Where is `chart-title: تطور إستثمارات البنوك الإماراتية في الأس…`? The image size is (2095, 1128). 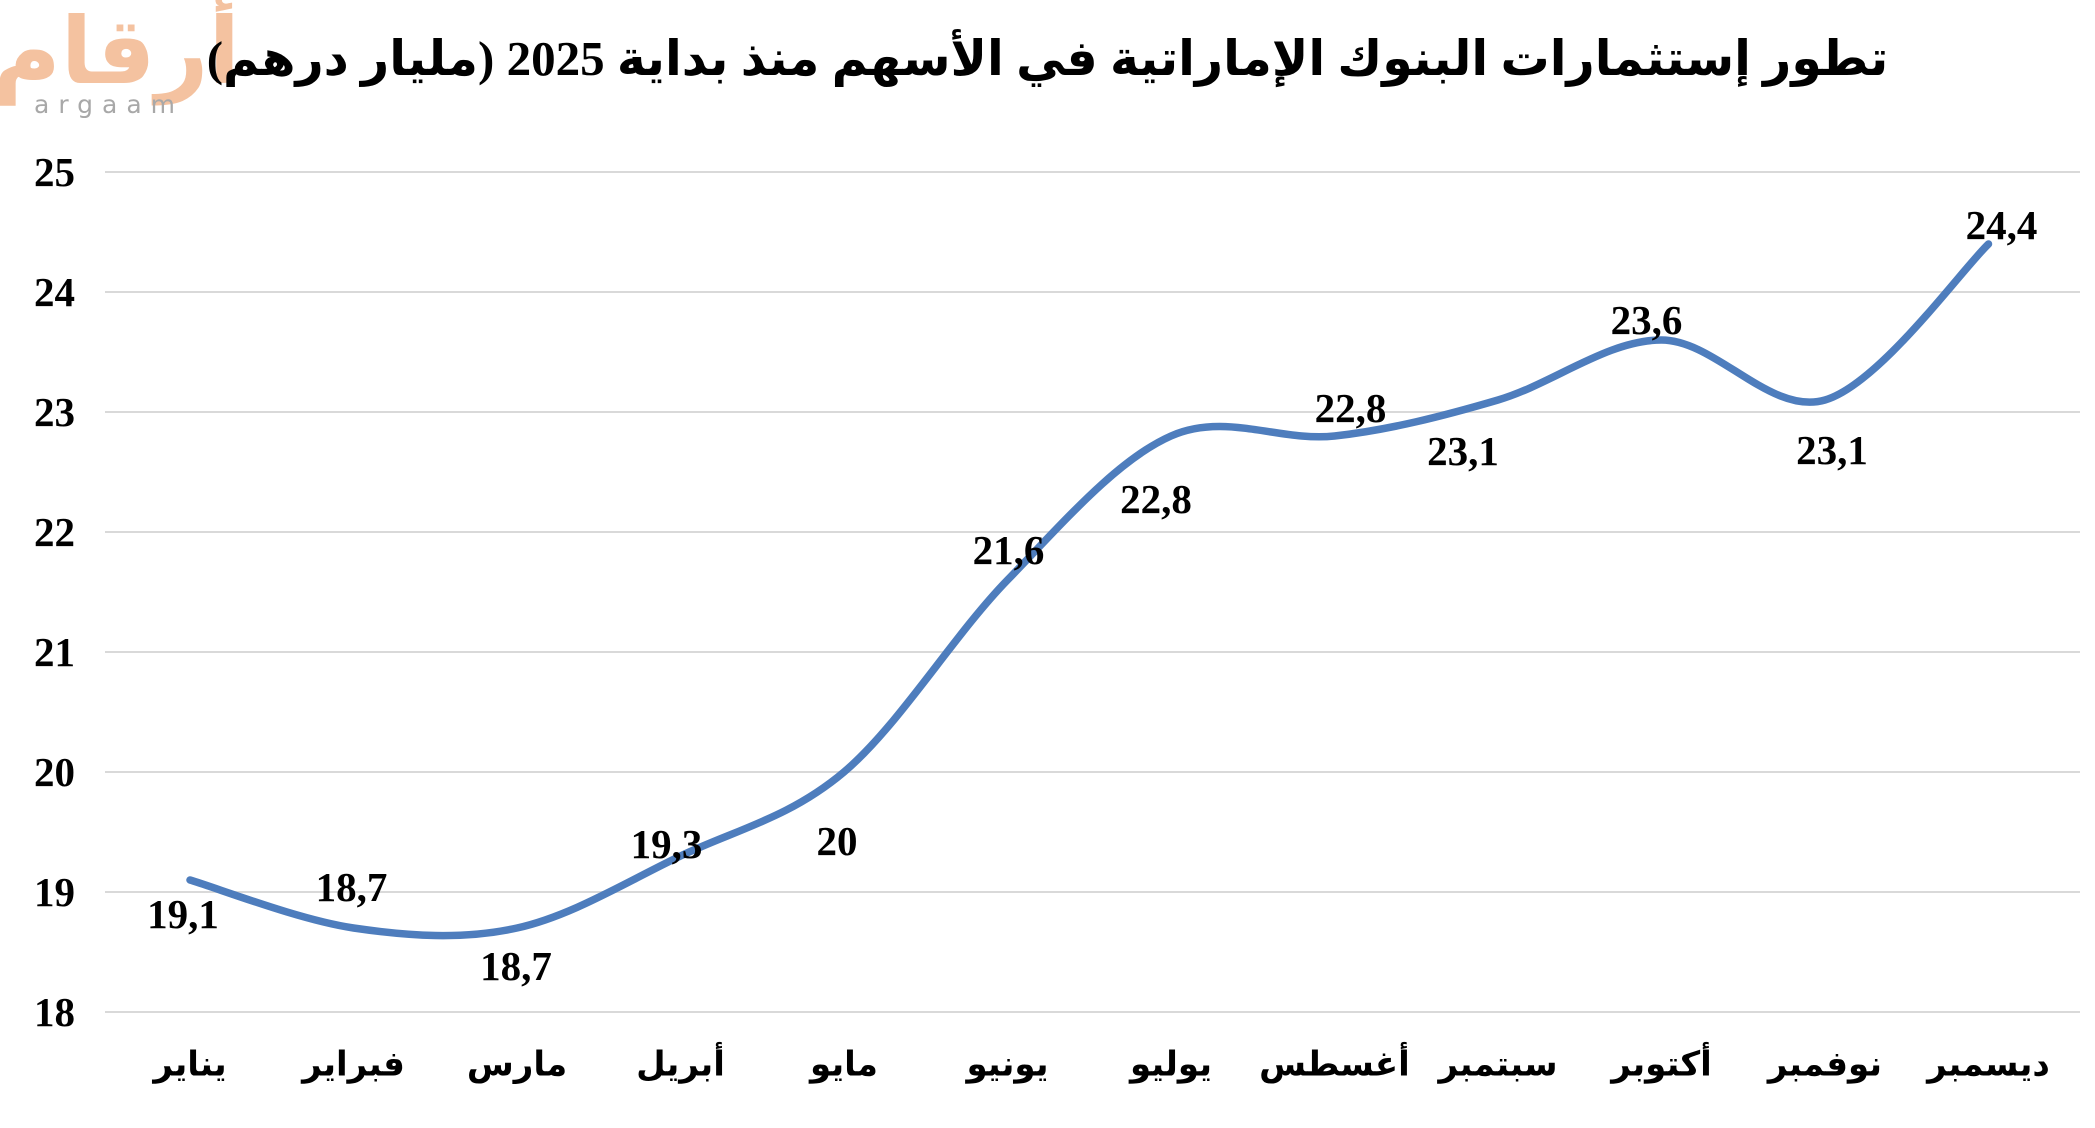
chart-title: تطور إستثمارات البنوك الإماراتية في الأس… is located at coordinates (1047, 58).